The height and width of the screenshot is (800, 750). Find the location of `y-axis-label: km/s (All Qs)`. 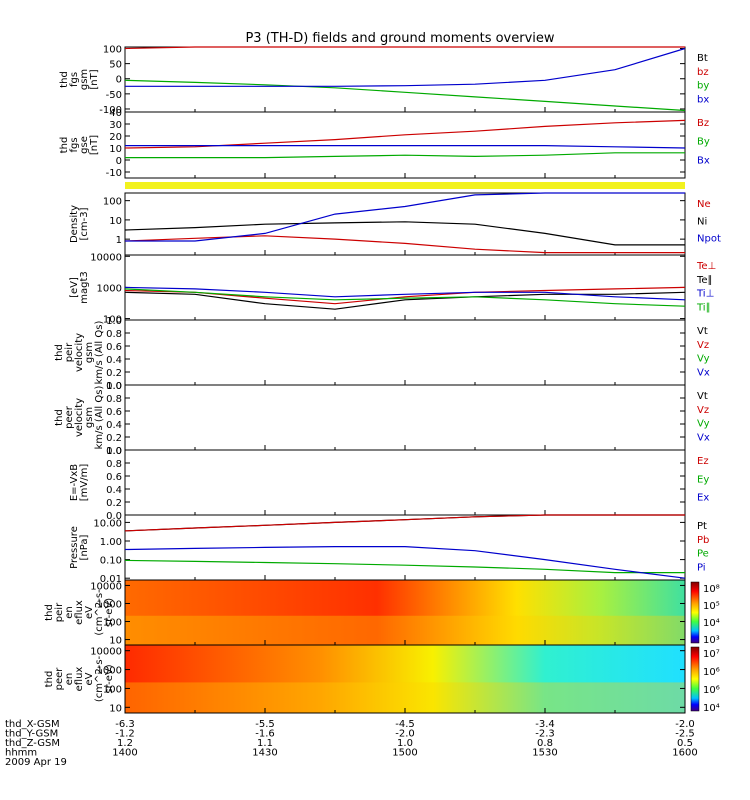

y-axis-label: km/s (All Qs) is located at coordinates (99, 353).